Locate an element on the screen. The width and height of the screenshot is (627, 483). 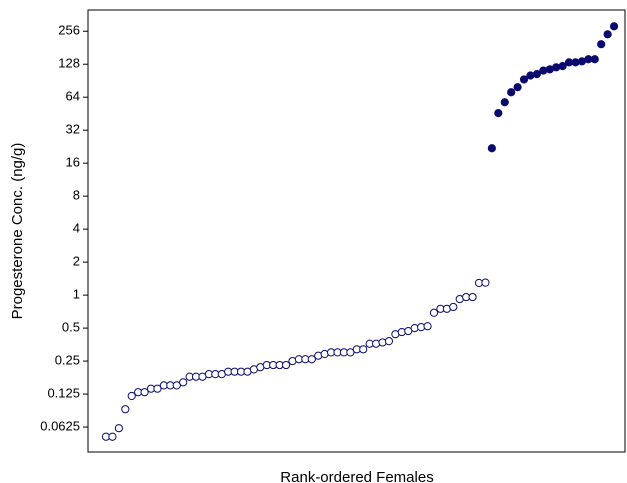
y-tick-label: 0.0625 is located at coordinates (60, 425).